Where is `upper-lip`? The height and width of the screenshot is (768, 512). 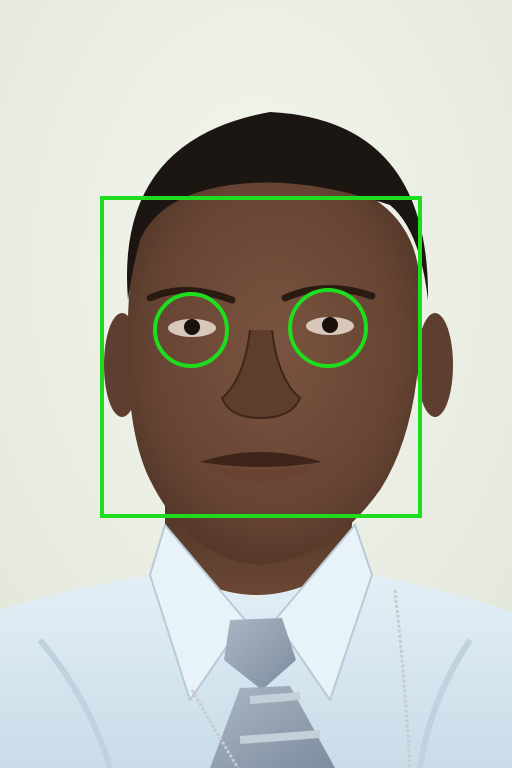 upper-lip is located at coordinates (261, 459).